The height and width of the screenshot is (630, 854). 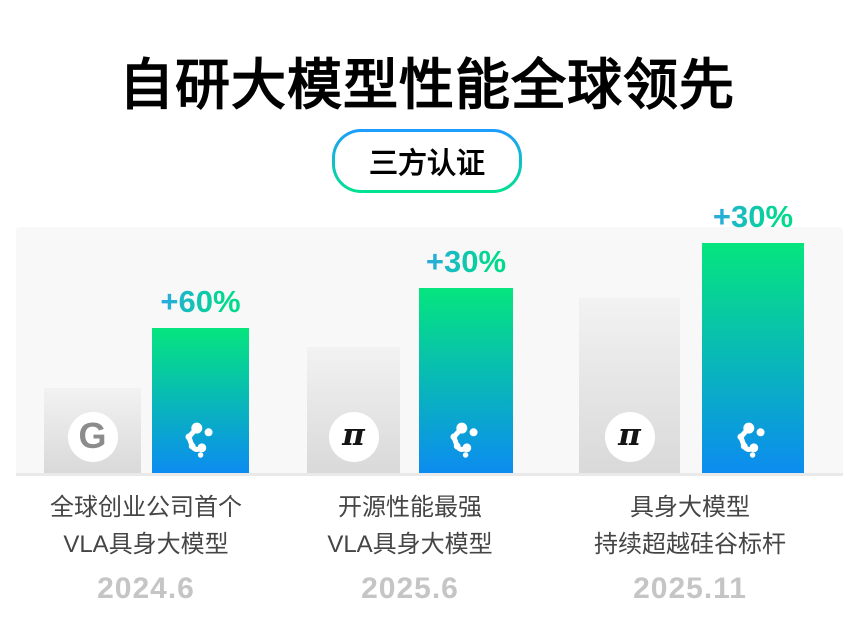 I want to click on date-label-1: 2024.6, so click(x=146, y=588).